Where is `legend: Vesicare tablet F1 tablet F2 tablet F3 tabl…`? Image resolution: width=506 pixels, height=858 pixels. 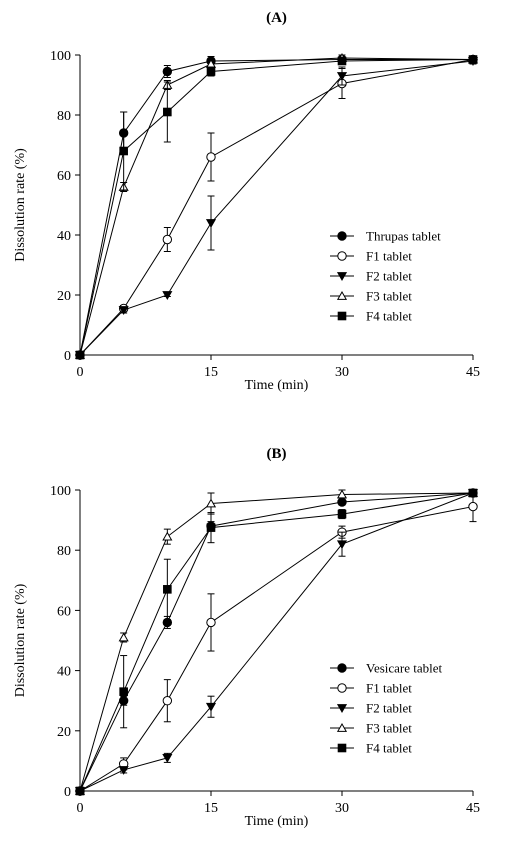 legend: Vesicare tablet F1 tablet F2 tablet F3 tabl… is located at coordinates (386, 708).